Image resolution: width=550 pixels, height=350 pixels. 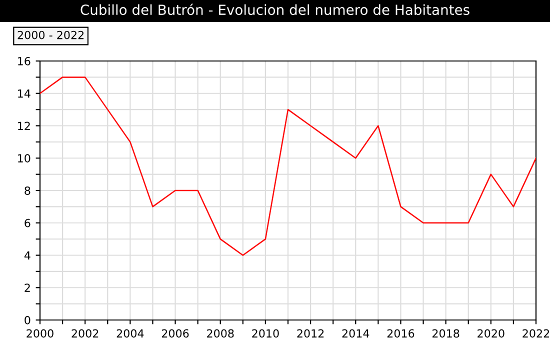 What do you see at coordinates (446, 333) in the screenshot?
I see `x-tick-label: 2018` at bounding box center [446, 333].